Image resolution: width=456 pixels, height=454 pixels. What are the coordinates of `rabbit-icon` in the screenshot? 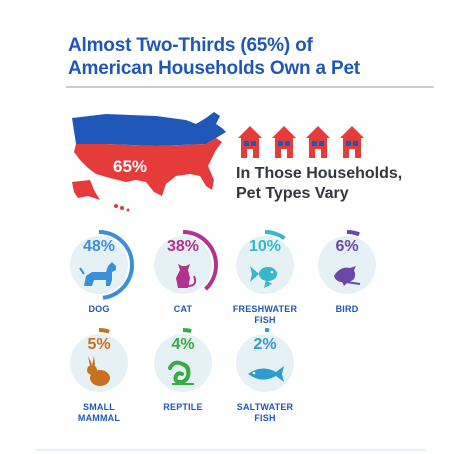 It's located at (98, 371).